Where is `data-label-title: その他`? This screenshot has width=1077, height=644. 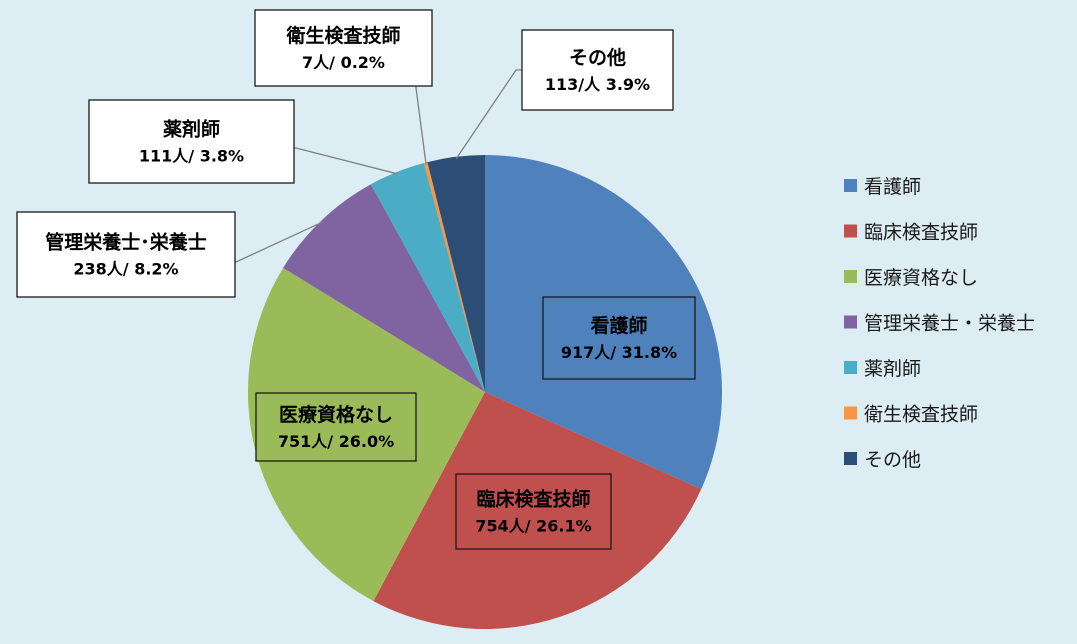 data-label-title: その他 is located at coordinates (597, 57).